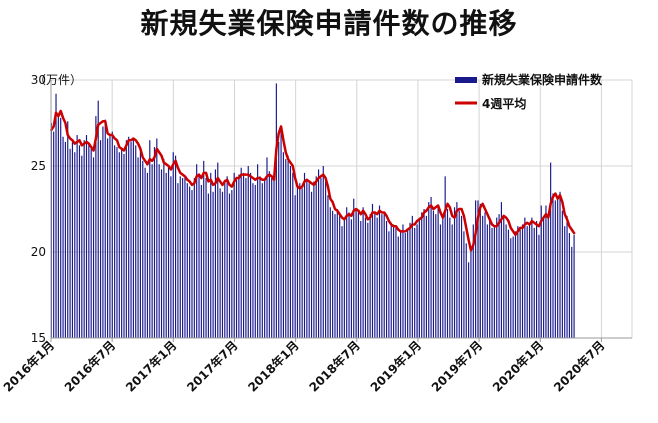  I want to click on y-tick-label: 30, so click(38, 80).